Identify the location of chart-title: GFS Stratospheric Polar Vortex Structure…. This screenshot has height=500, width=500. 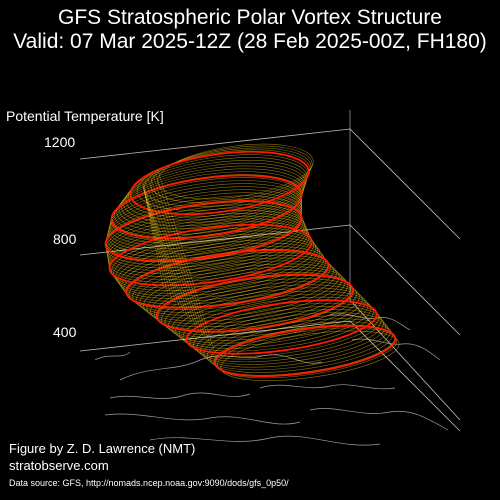
(250, 30).